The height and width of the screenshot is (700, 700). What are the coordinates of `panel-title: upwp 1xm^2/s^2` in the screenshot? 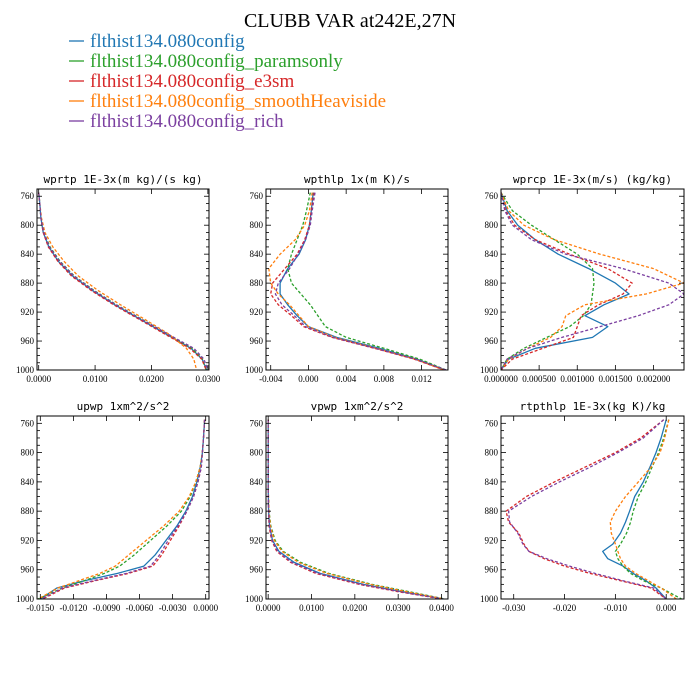 It's located at (123, 406).